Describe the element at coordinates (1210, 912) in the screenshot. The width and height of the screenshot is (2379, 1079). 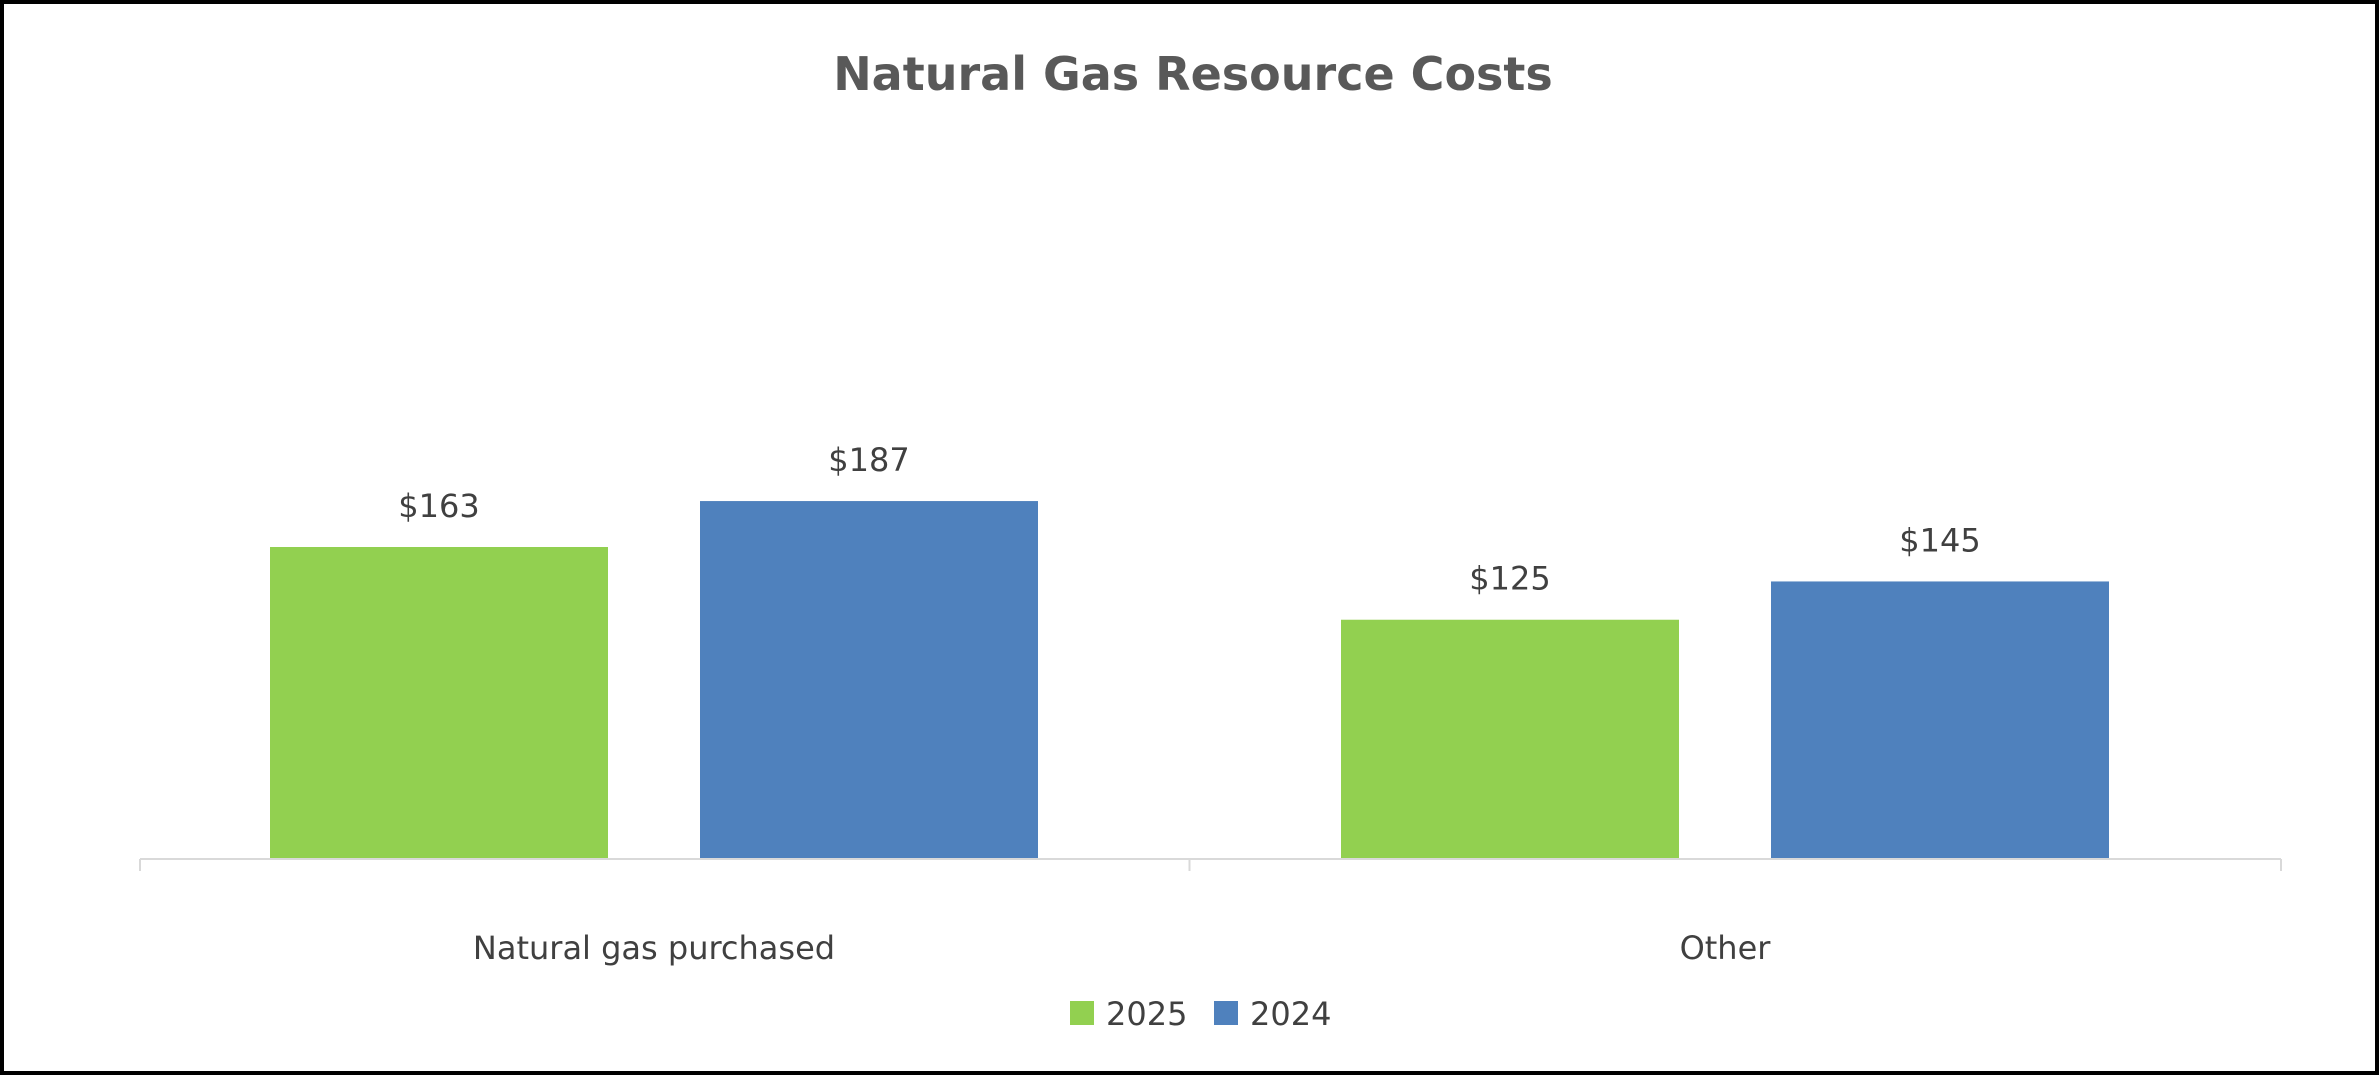
I see `x-axis: Natural gas purchased Other` at that location.